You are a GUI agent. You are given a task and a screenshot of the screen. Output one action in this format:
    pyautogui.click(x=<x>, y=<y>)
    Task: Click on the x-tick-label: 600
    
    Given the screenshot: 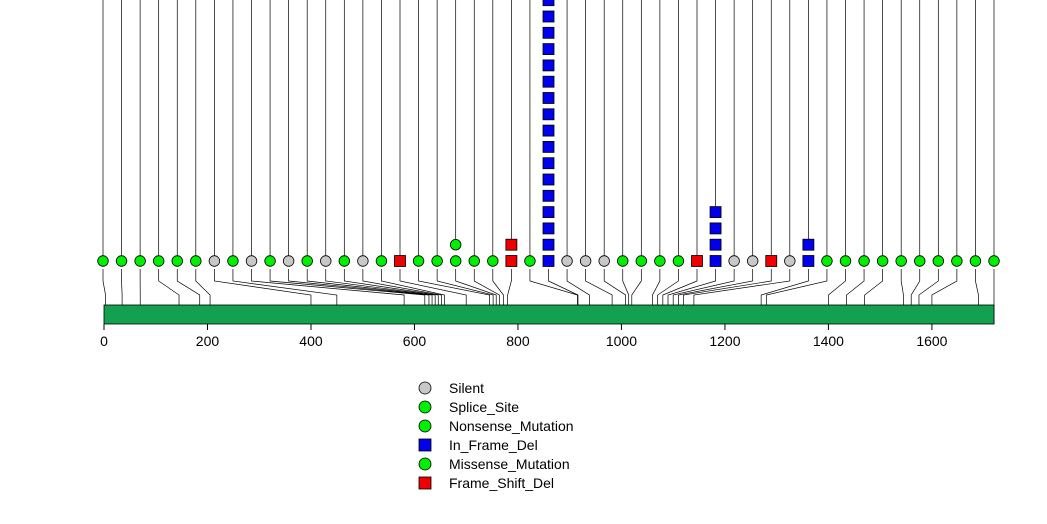 What is the action you would take?
    pyautogui.click(x=415, y=341)
    